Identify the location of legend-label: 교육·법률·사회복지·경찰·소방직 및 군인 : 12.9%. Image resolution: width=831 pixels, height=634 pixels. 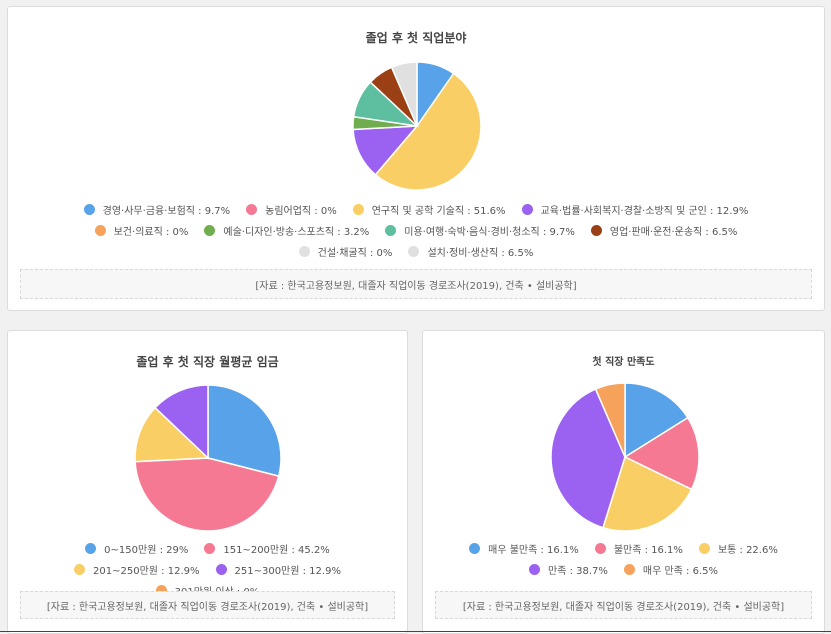
(644, 211).